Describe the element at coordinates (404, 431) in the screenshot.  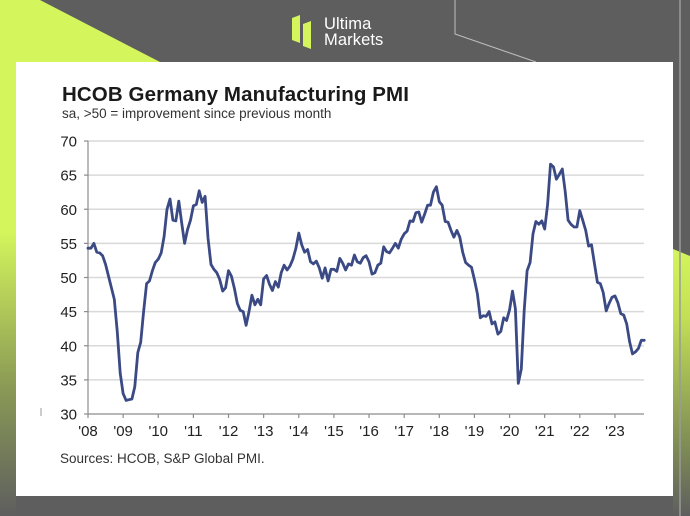
I see `x-tick-label: '17` at that location.